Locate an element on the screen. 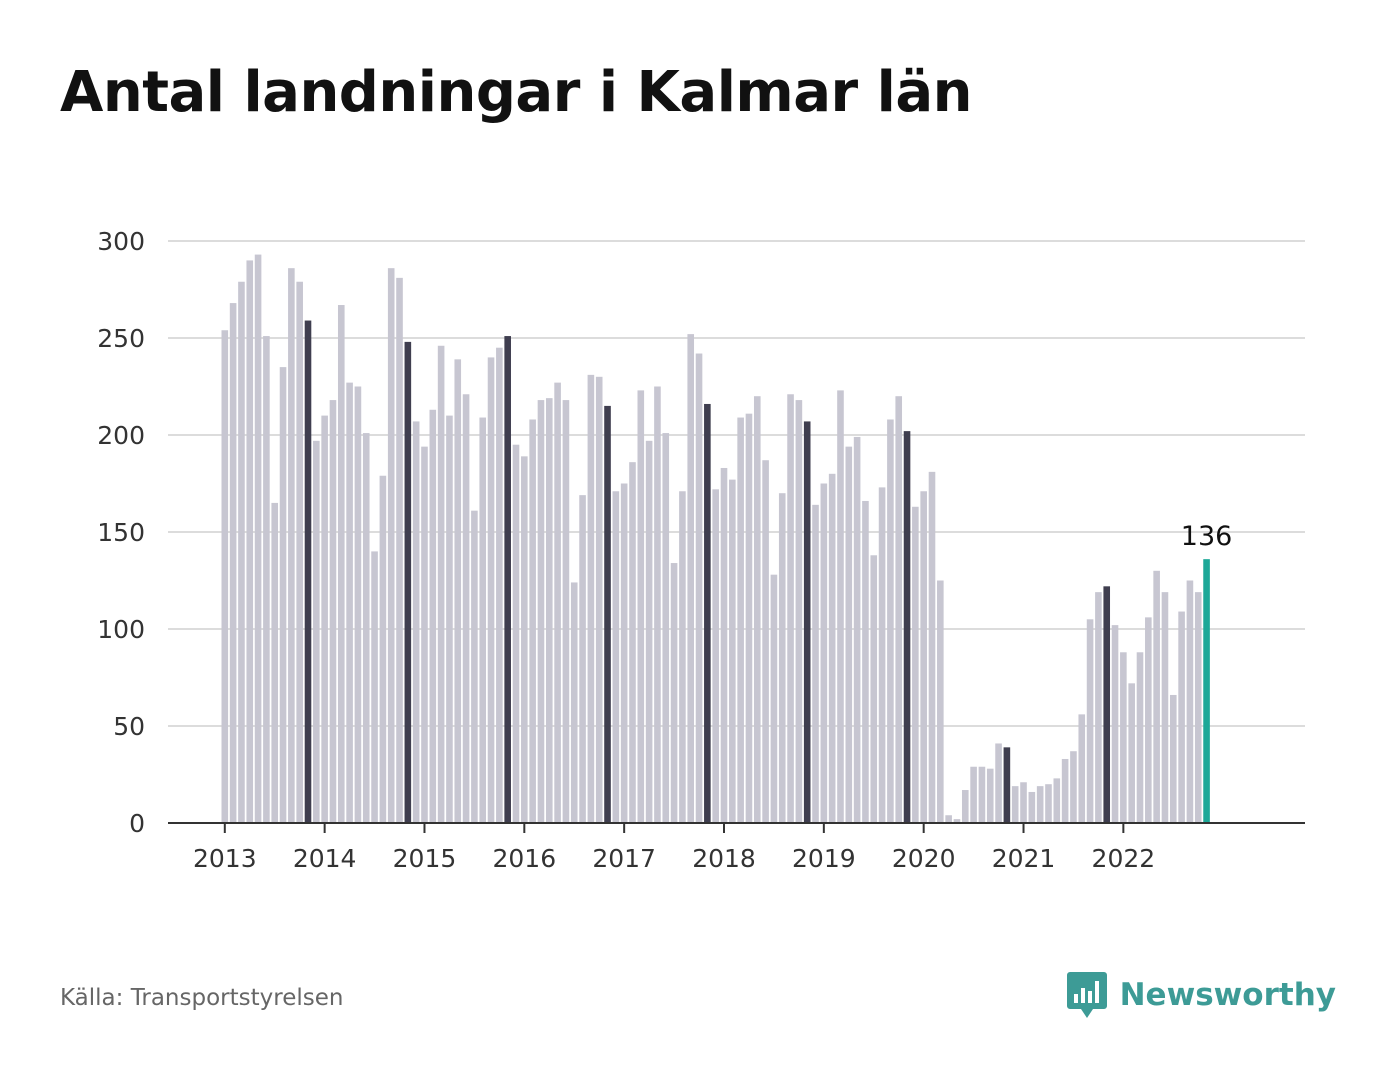  x-tick-label: 2022 is located at coordinates (1124, 858).